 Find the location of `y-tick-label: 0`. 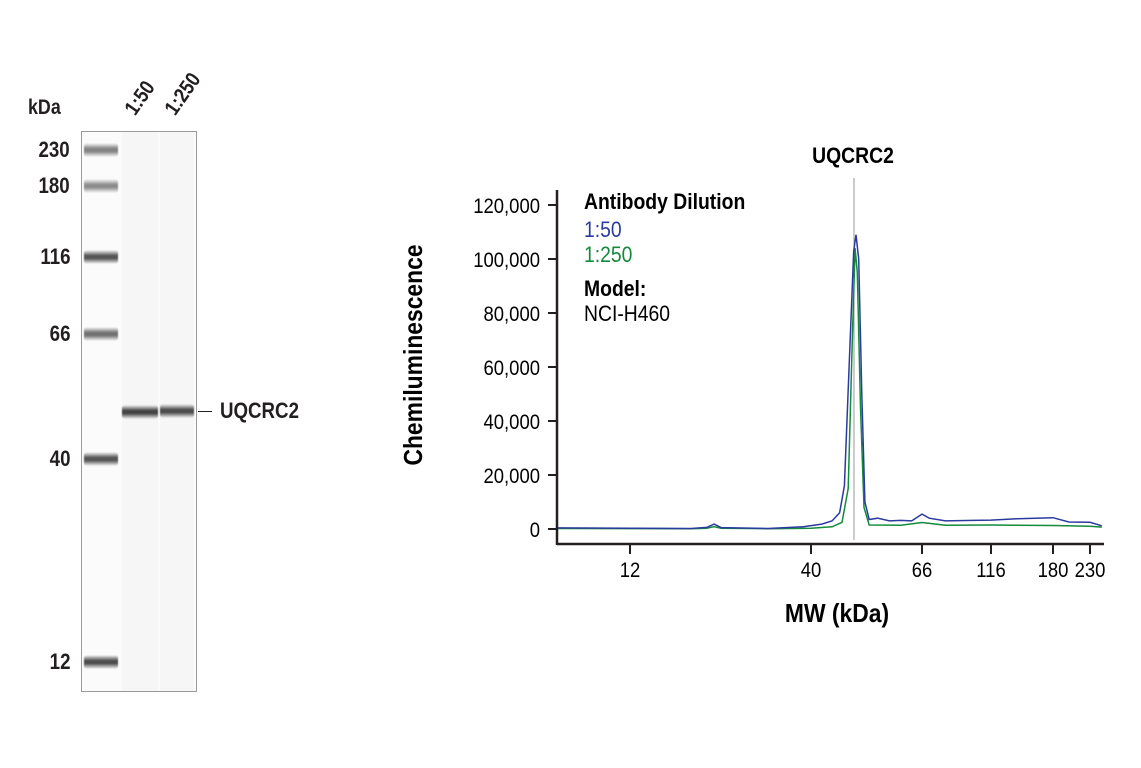

y-tick-label: 0 is located at coordinates (535, 530).